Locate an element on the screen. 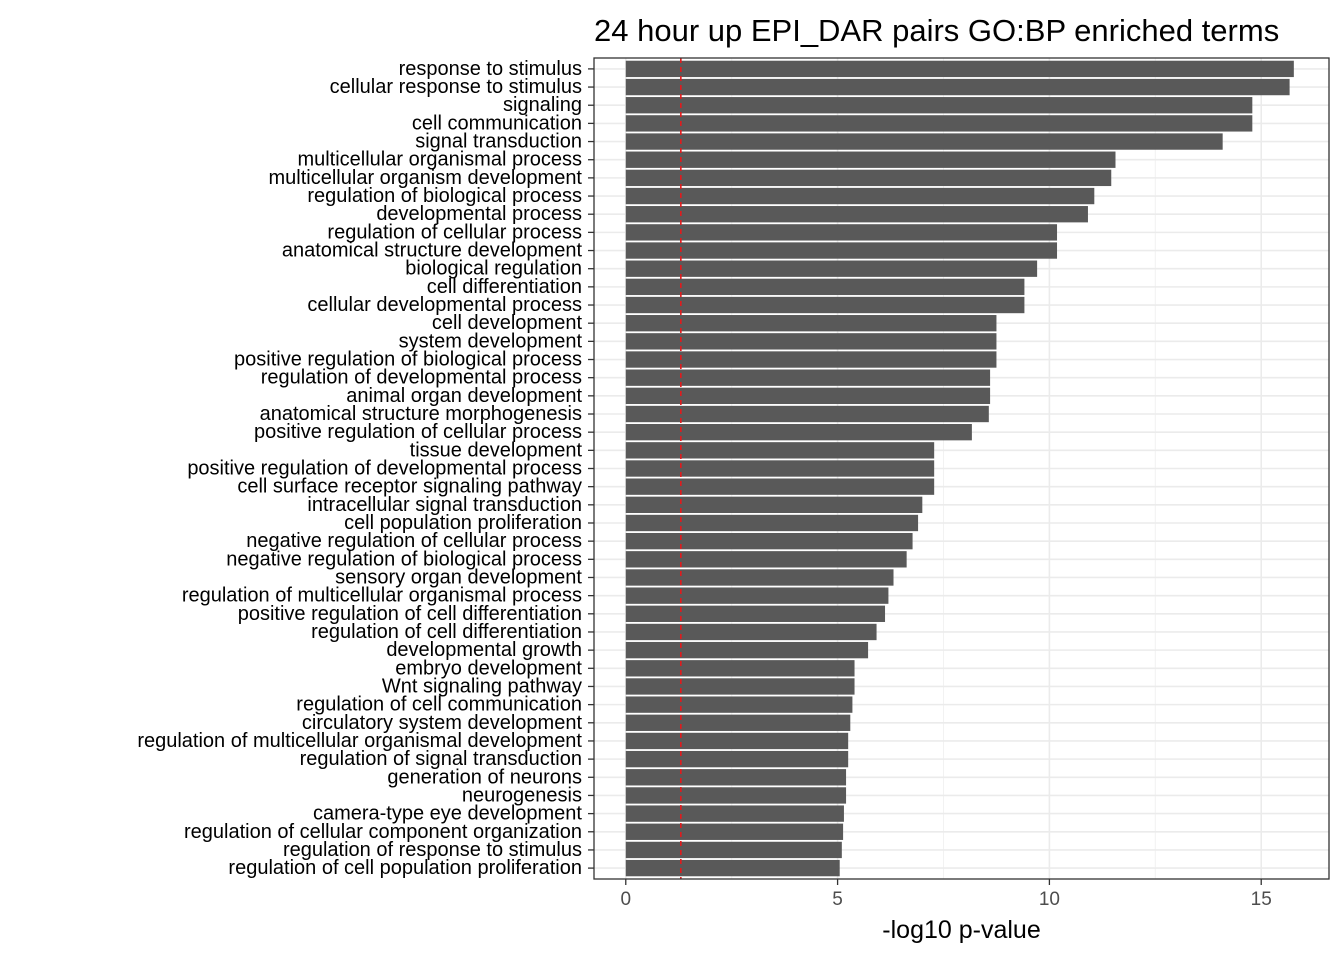  x-tick-label: 0 is located at coordinates (625, 899).